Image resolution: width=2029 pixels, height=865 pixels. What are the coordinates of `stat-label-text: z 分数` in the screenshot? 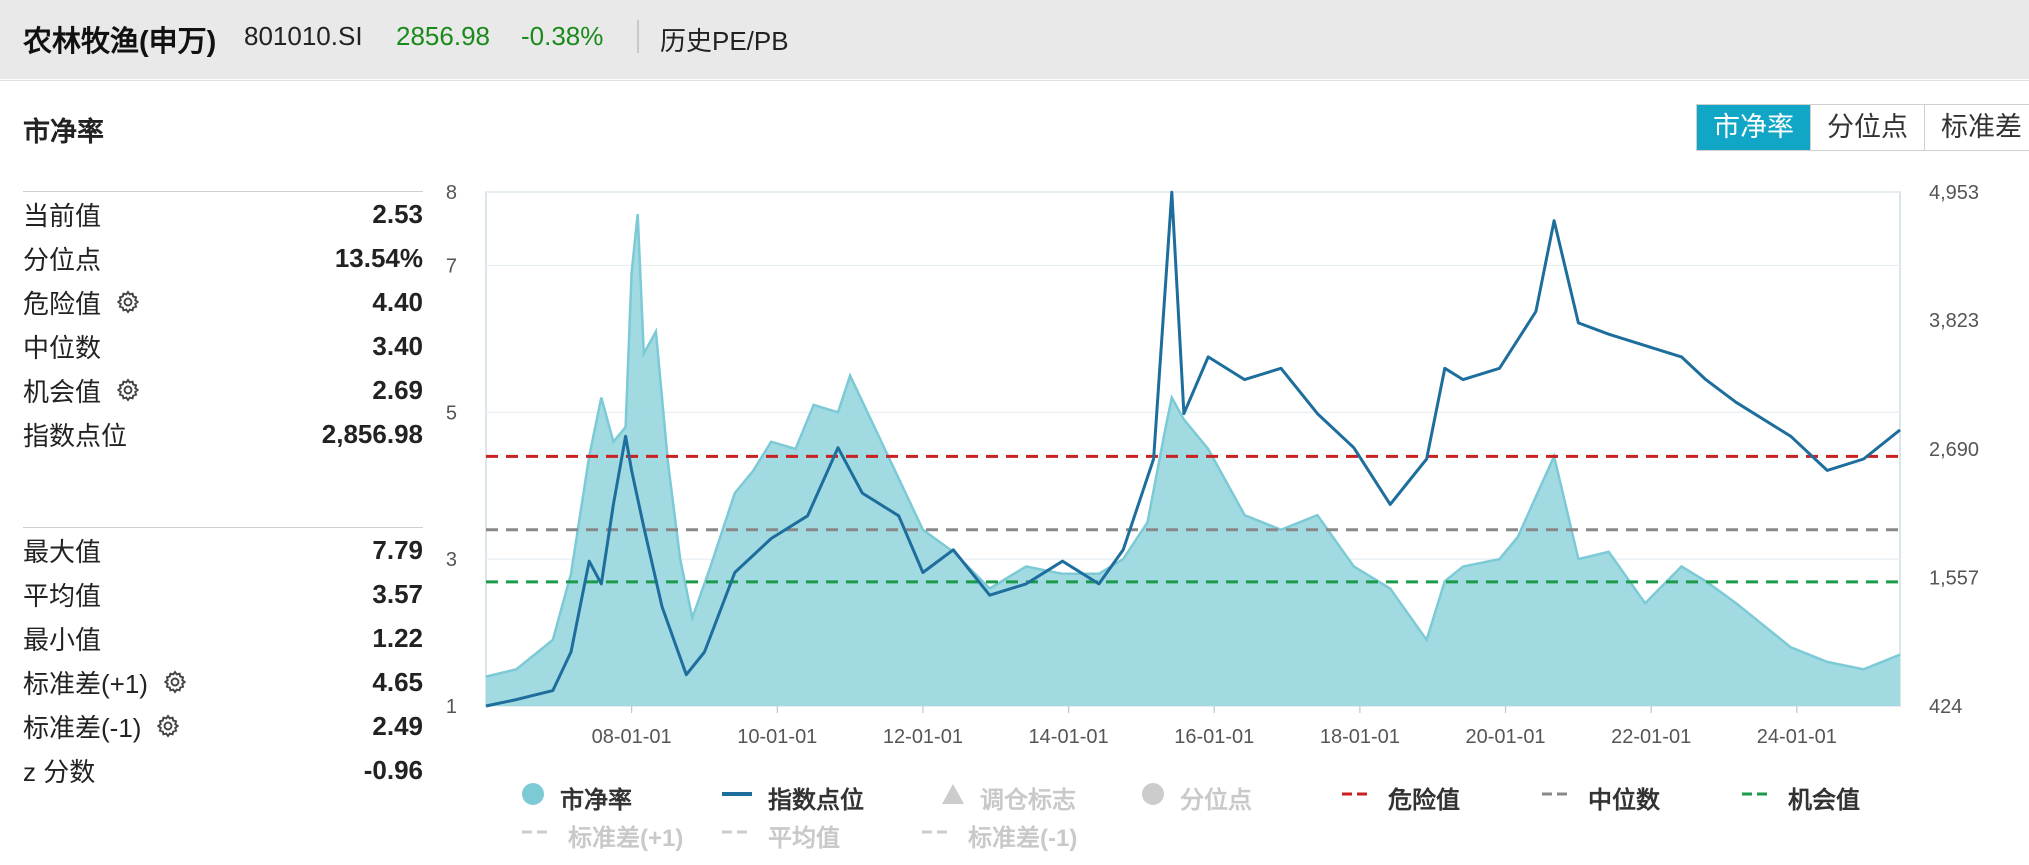 It's located at (59, 771).